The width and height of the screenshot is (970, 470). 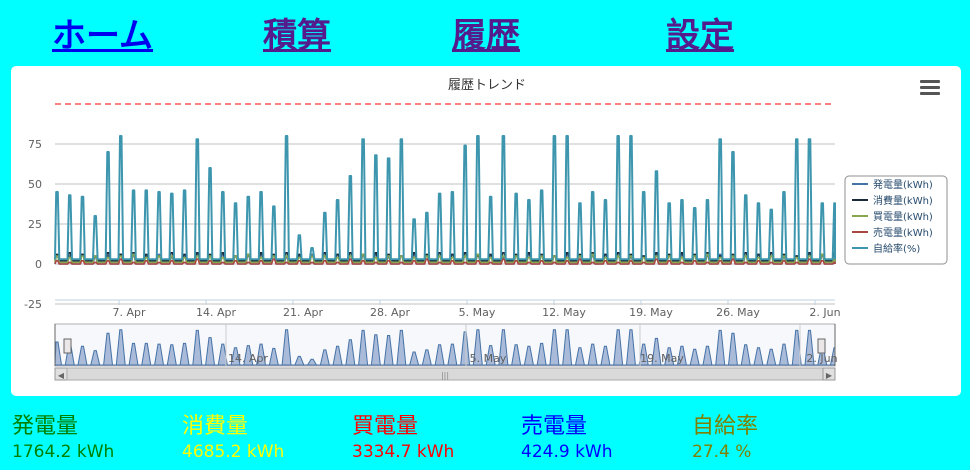 What do you see at coordinates (738, 312) in the screenshot?
I see `x-tick-label: 26. May` at bounding box center [738, 312].